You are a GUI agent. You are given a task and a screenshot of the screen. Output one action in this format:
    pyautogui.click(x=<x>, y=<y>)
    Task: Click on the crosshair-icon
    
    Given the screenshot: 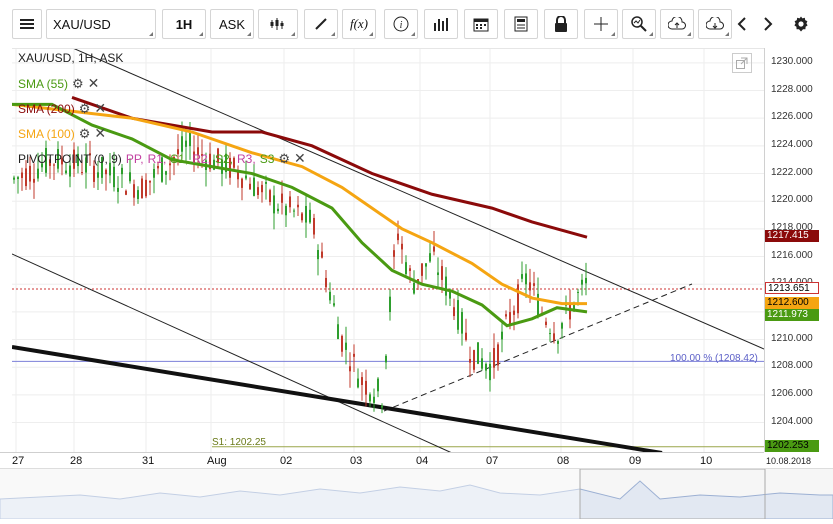 What is the action you would take?
    pyautogui.click(x=601, y=24)
    